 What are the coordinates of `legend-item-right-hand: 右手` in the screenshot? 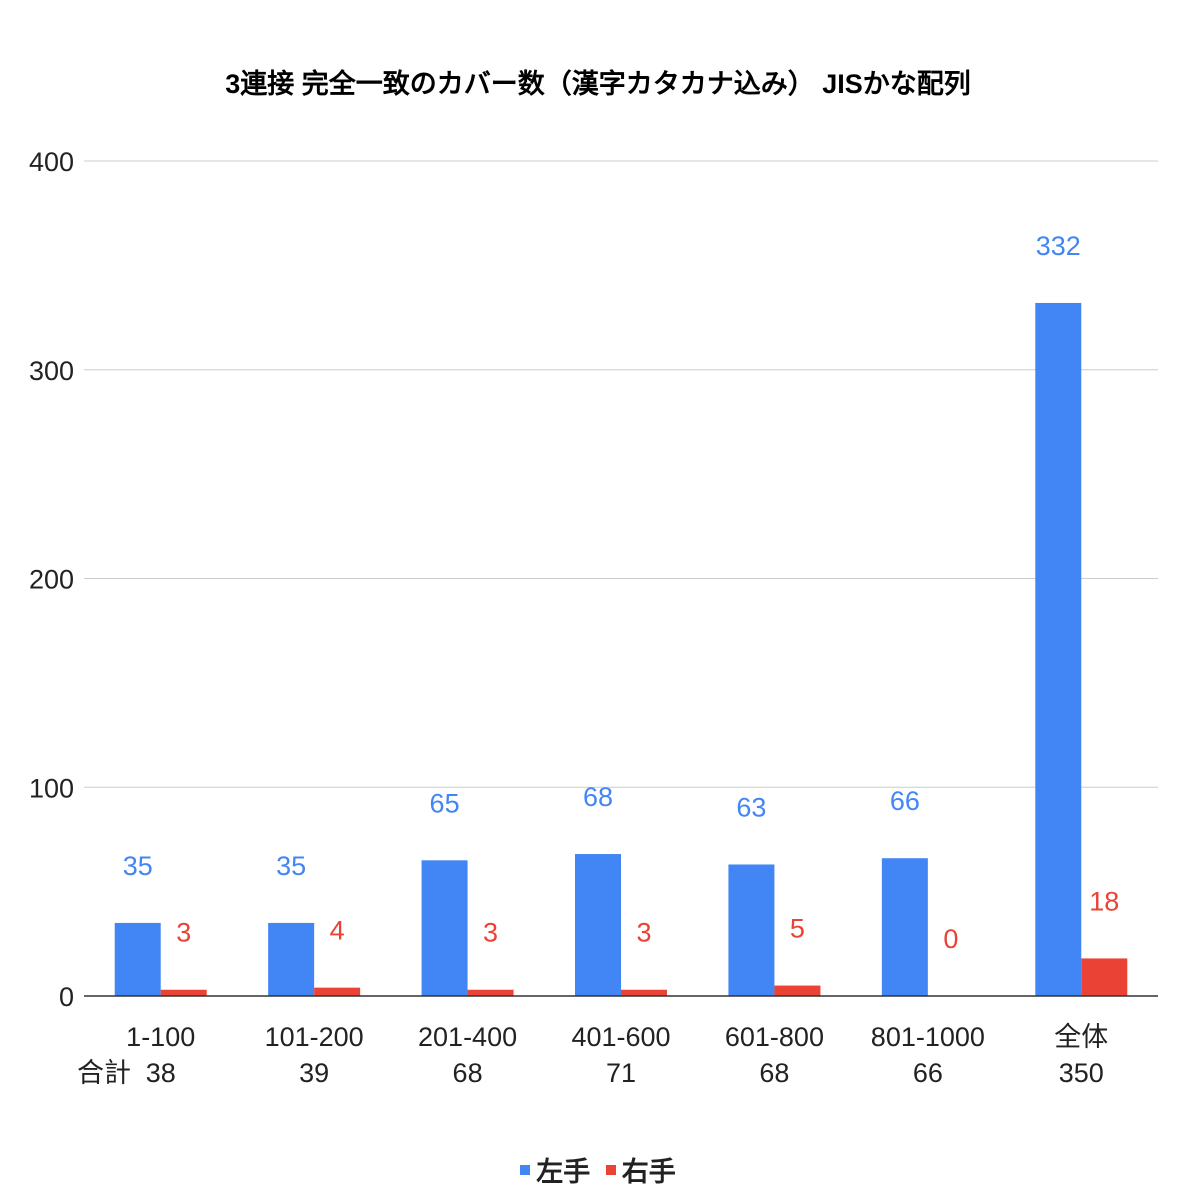 It's located at (640, 1169).